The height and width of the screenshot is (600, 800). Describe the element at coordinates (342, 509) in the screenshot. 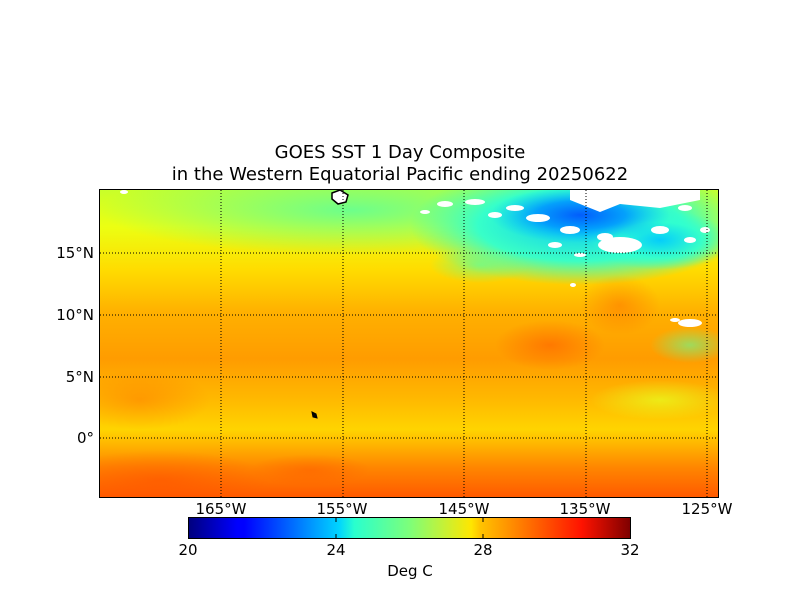

I see `lon-label-155w: 155°W` at that location.